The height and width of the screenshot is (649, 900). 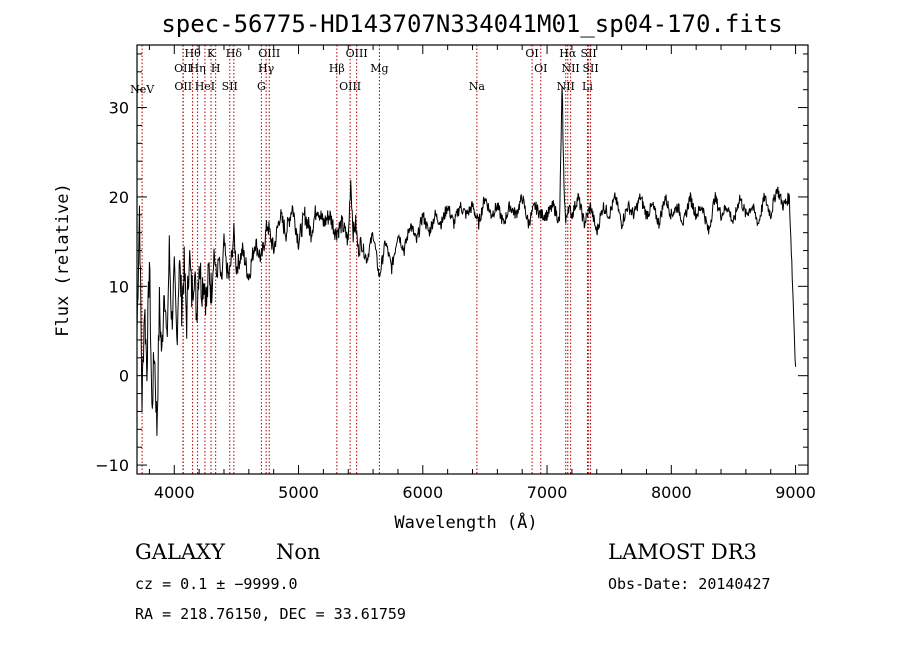 What do you see at coordinates (234, 53) in the screenshot?
I see `spectral-line-label: Hδ` at bounding box center [234, 53].